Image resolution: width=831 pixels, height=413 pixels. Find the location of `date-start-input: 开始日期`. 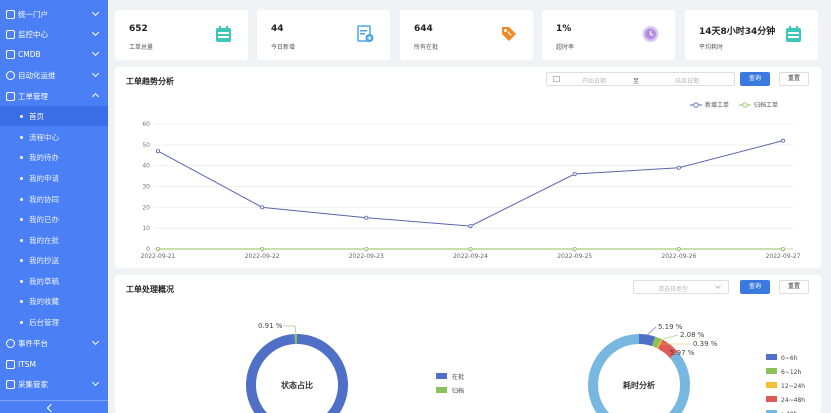

date-start-input: 开始日期 is located at coordinates (593, 81).